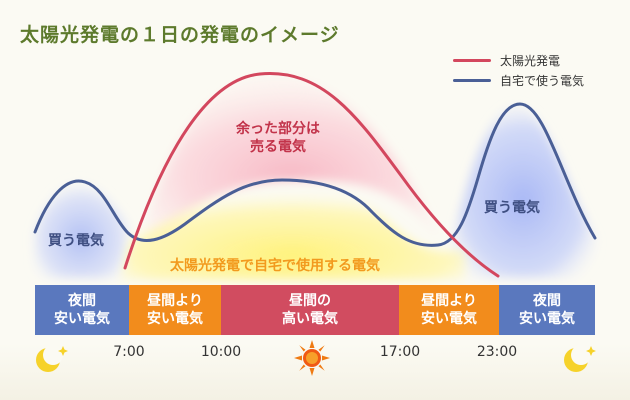  I want to click on buy-area-left, so click(81, 228).